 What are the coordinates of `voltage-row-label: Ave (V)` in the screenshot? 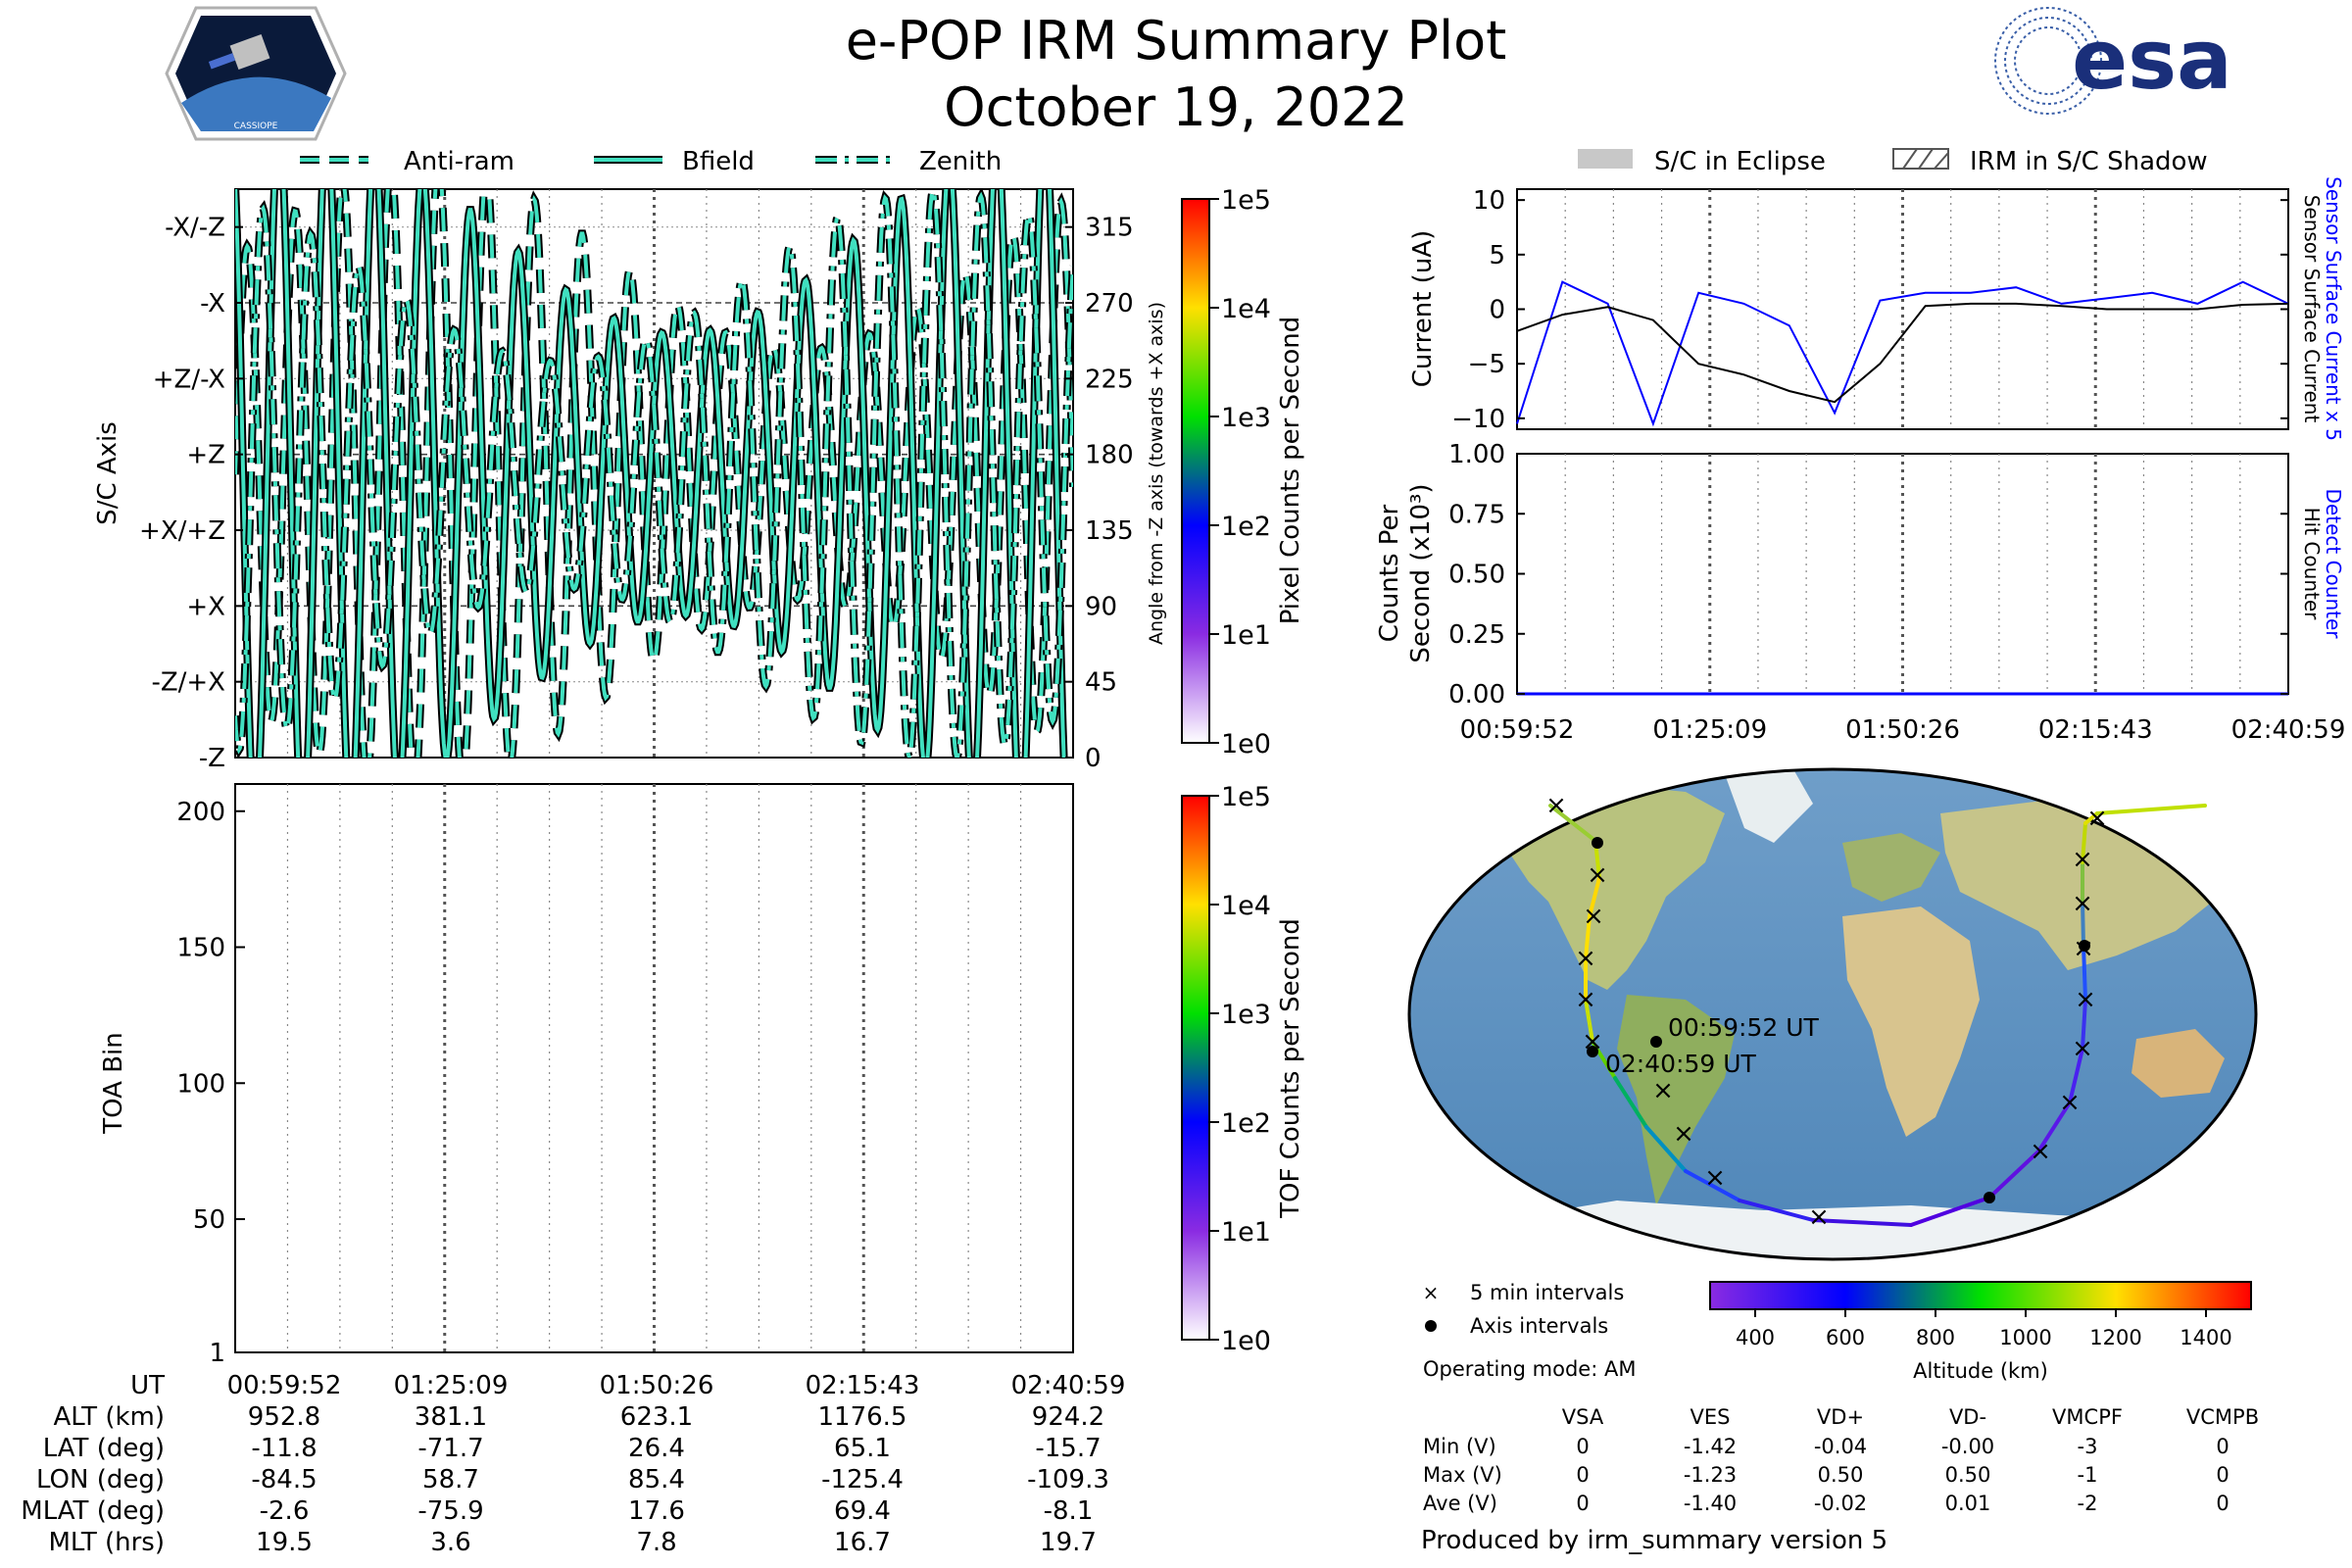 It's located at (1460, 1503).